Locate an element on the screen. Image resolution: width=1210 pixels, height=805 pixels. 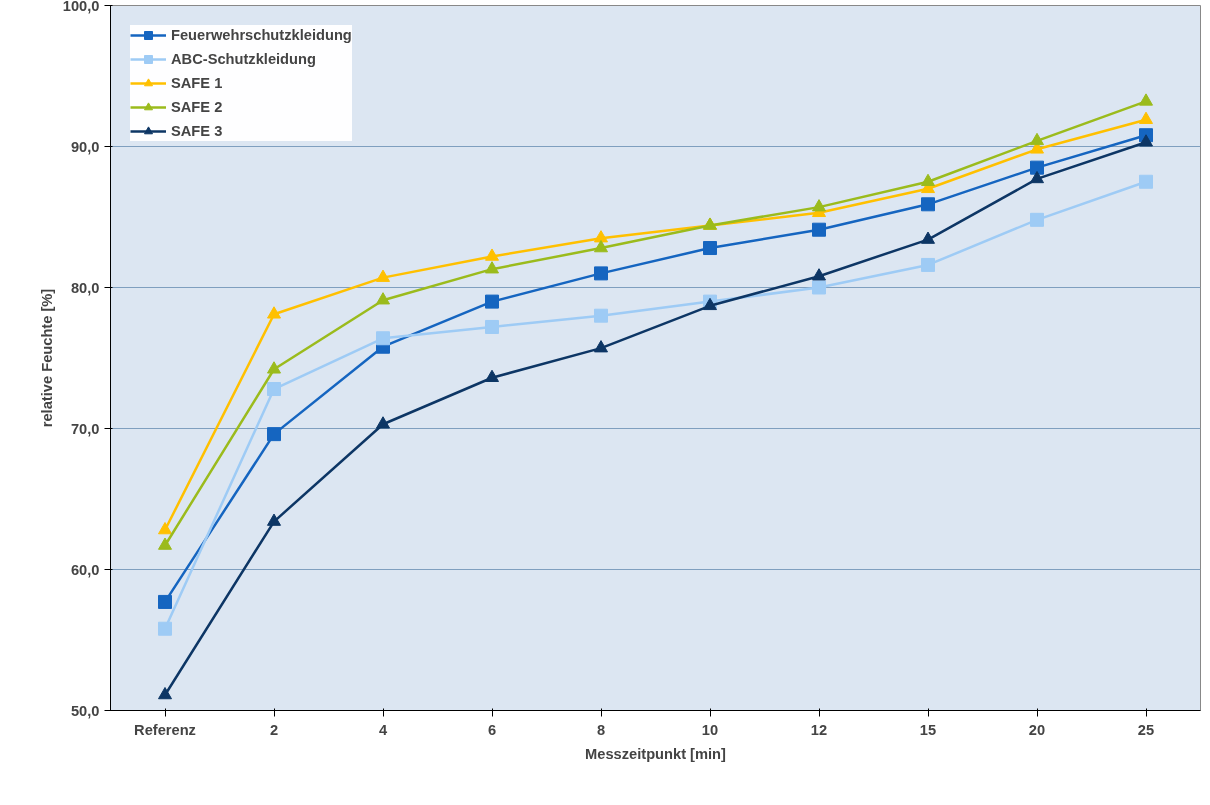
legend-label: SAFE 1 is located at coordinates (197, 83).